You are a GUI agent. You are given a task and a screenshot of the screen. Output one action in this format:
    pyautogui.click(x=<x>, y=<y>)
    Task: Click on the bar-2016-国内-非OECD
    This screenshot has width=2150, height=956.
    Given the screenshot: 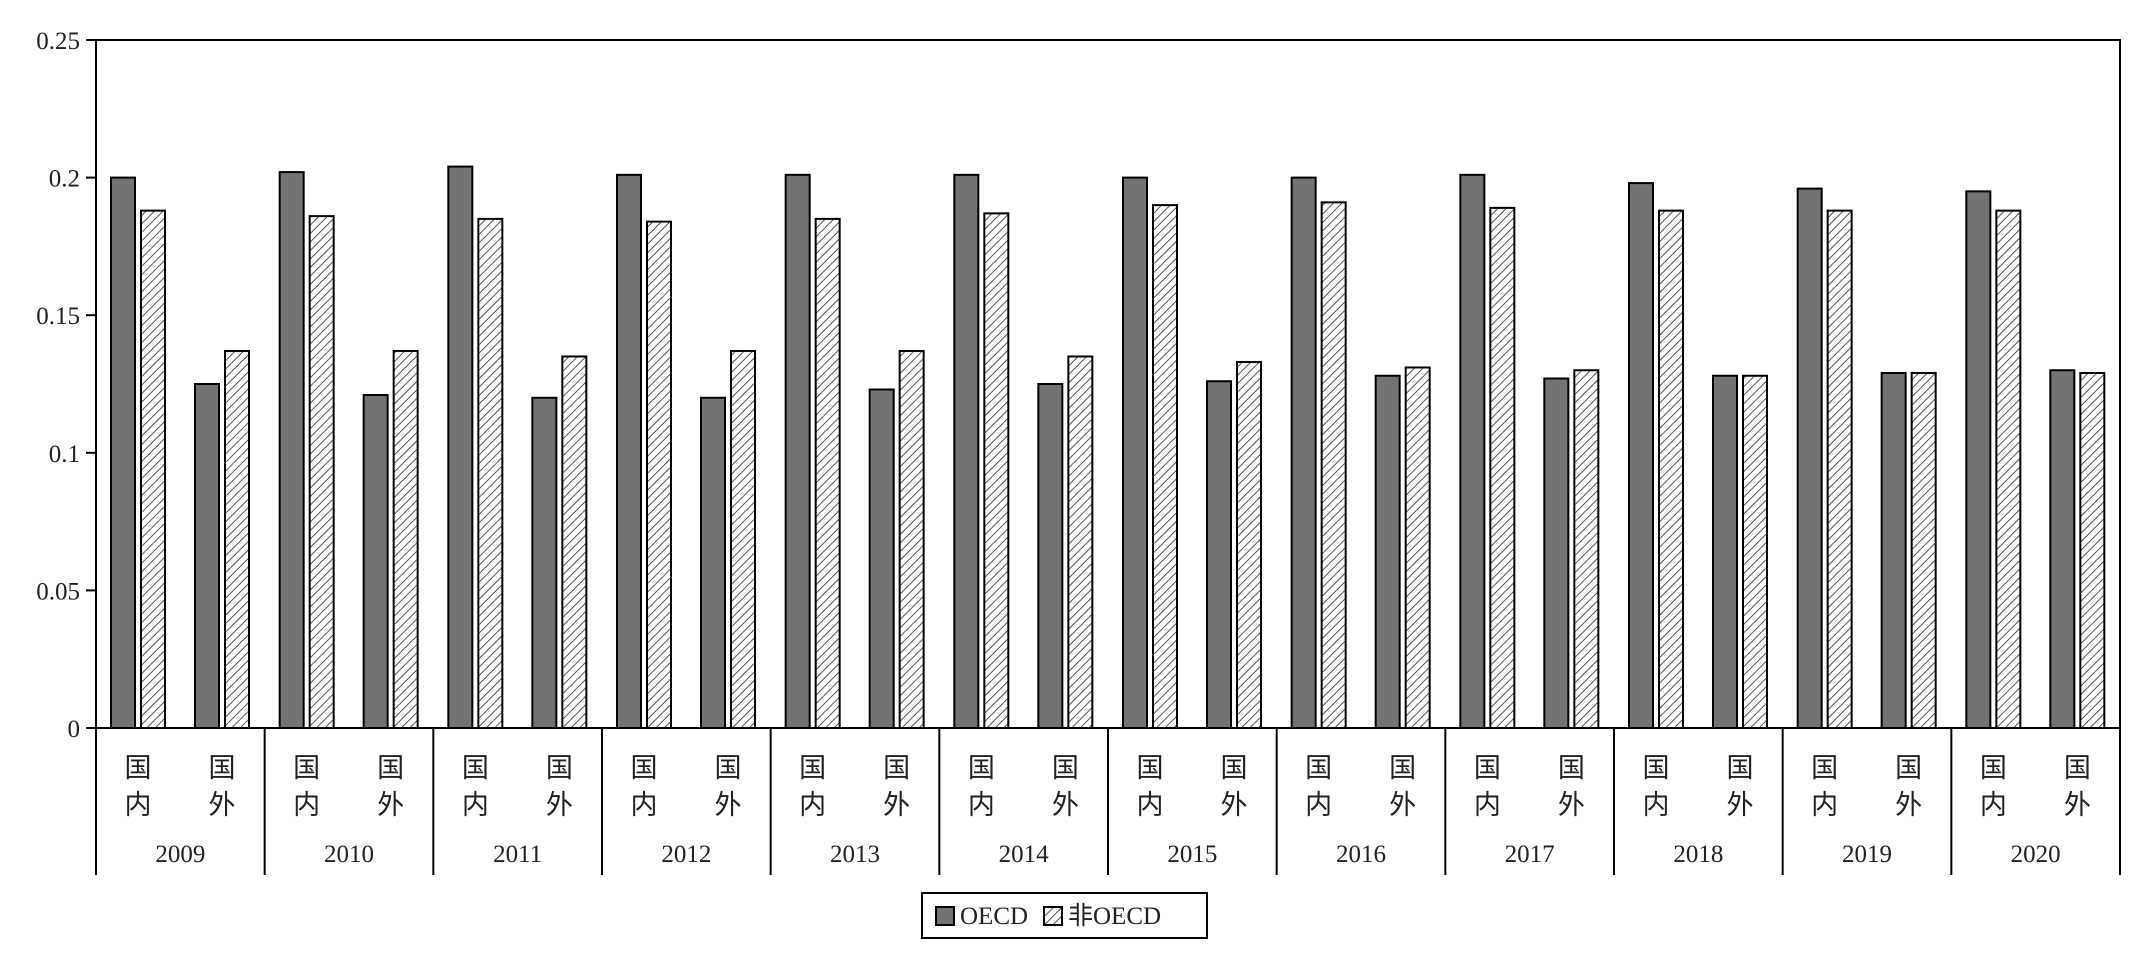 What is the action you would take?
    pyautogui.click(x=1333, y=465)
    